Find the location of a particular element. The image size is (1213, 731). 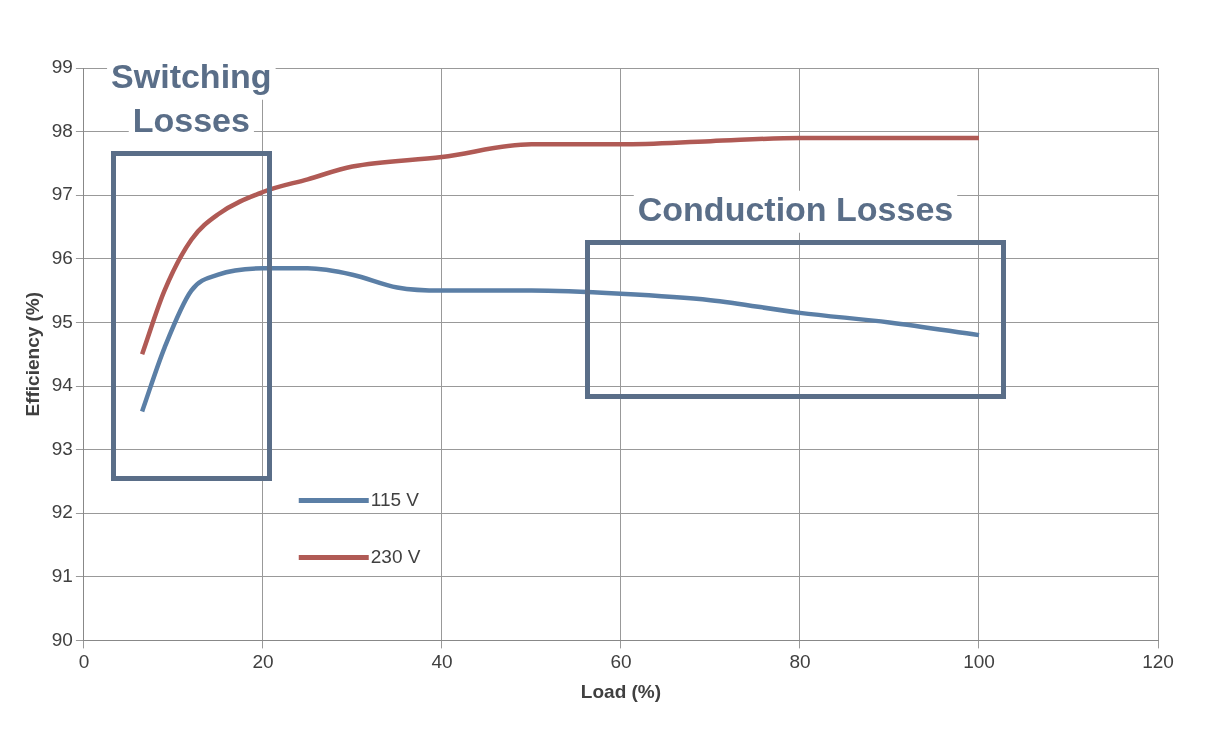

x-tick-label: 120 is located at coordinates (1158, 662).